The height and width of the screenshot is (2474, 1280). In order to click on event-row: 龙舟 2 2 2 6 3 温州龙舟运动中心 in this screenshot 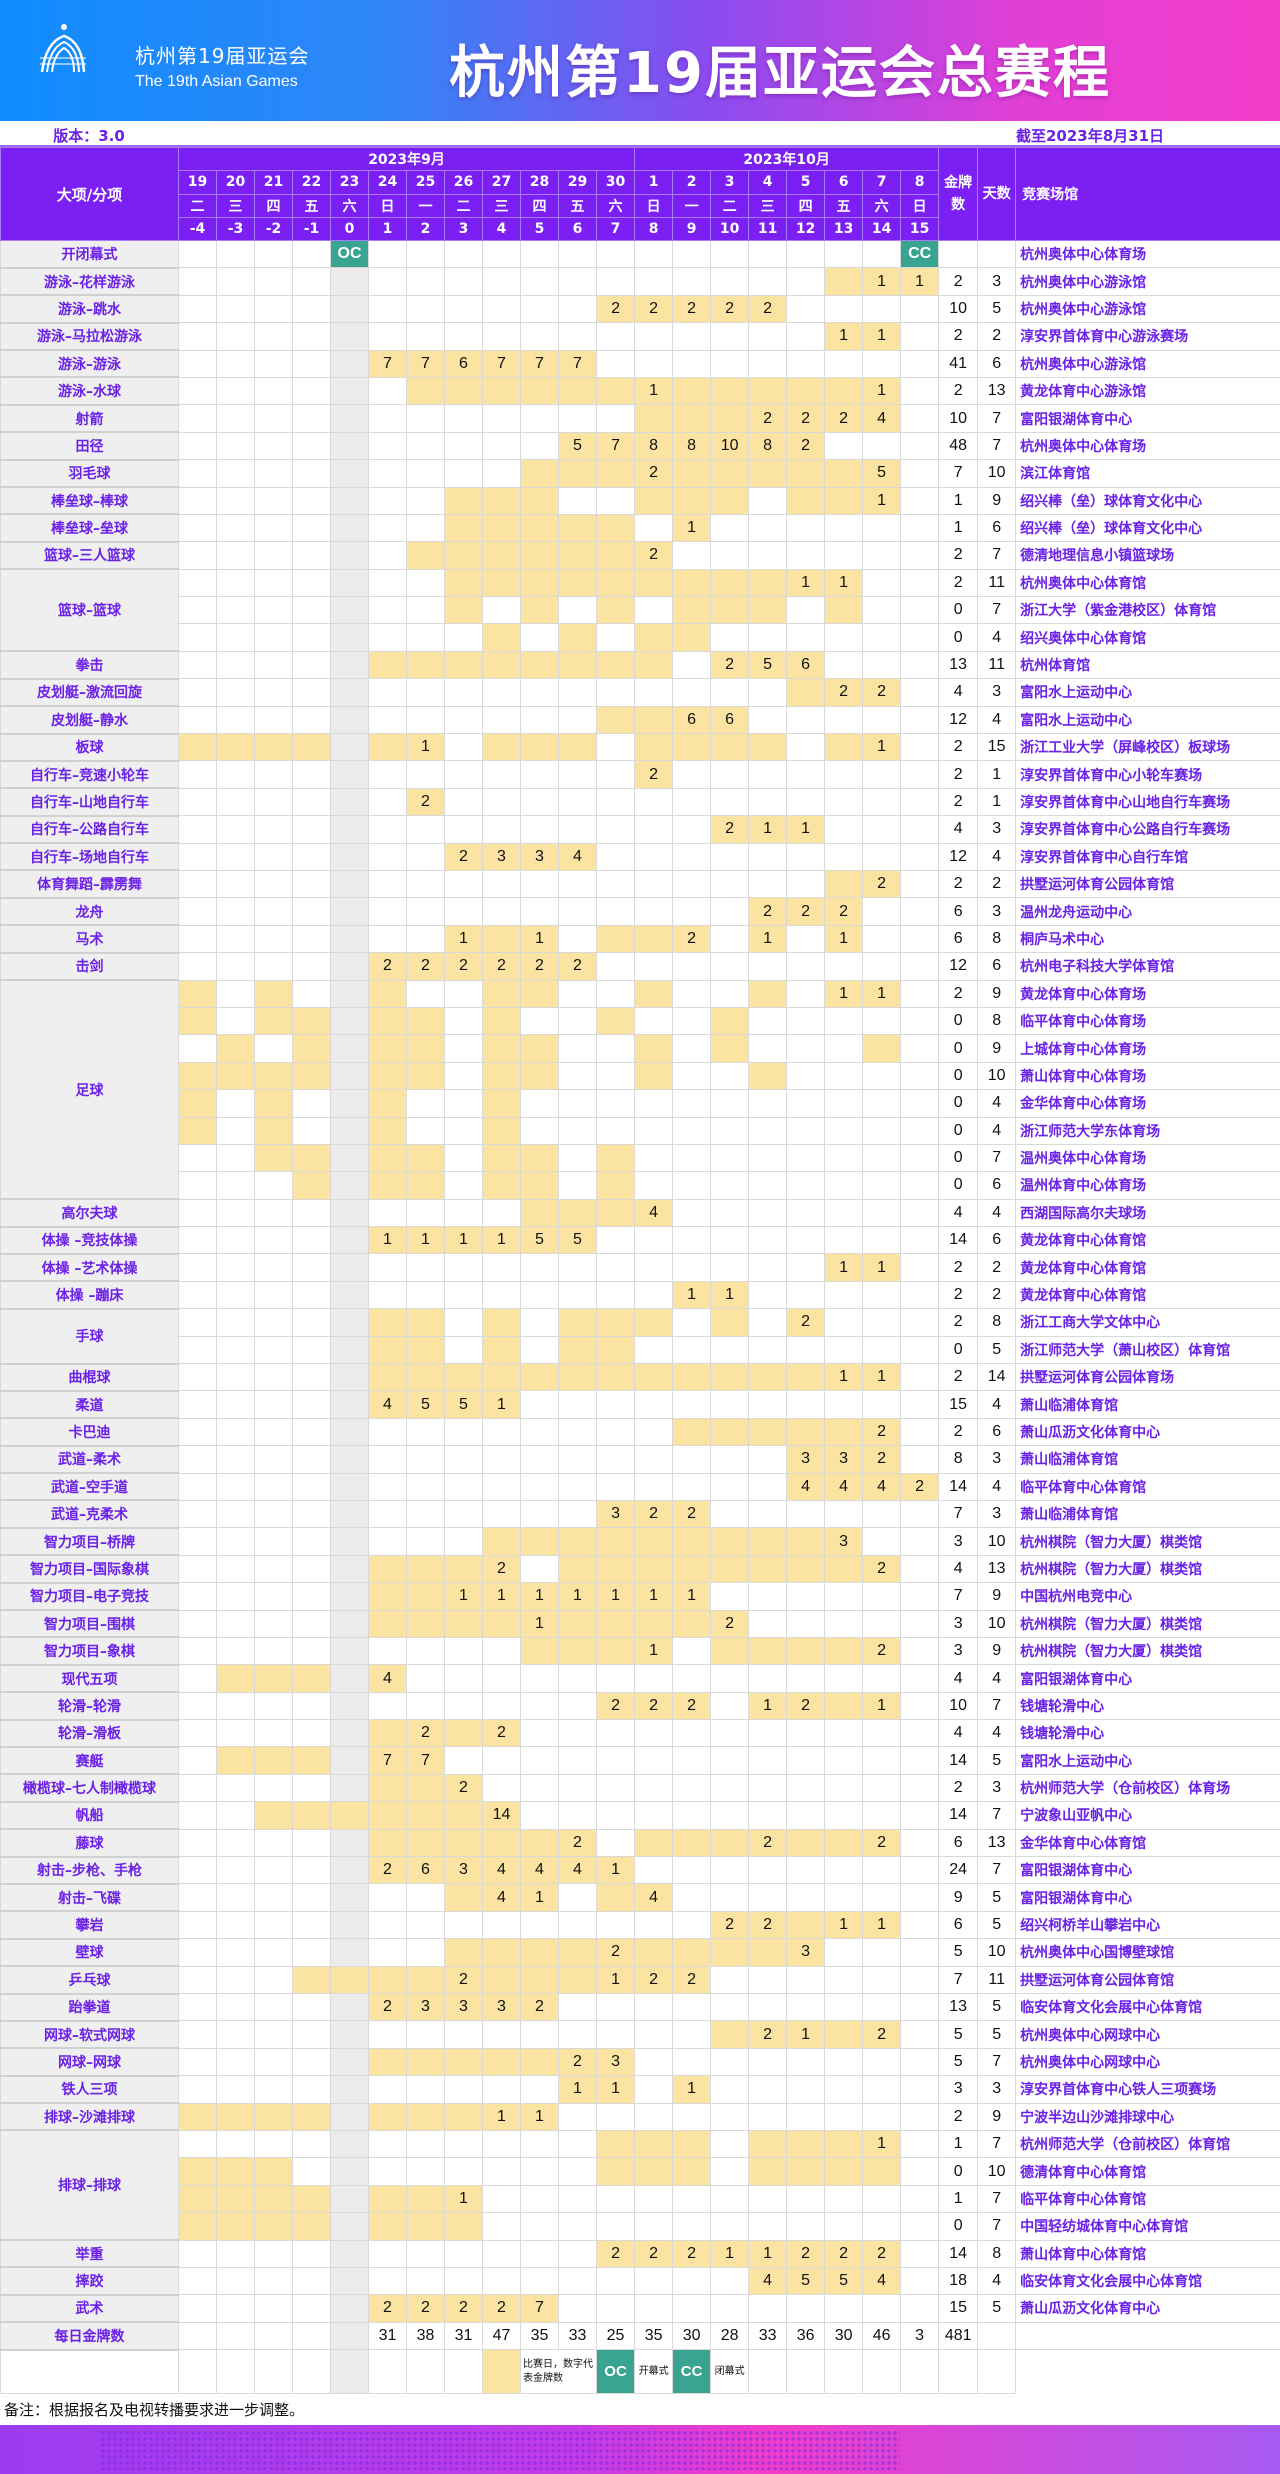, I will do `click(640, 912)`.